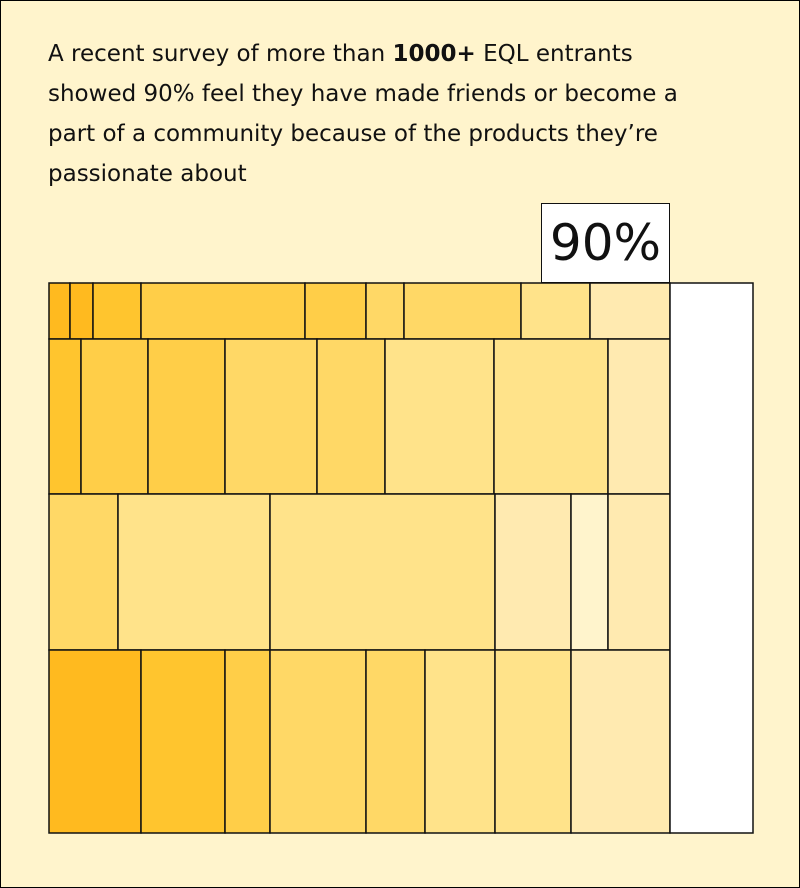 Image resolution: width=800 pixels, height=888 pixels. Describe the element at coordinates (382, 572) in the screenshot. I see `treemap-cell-r3-c3` at that location.